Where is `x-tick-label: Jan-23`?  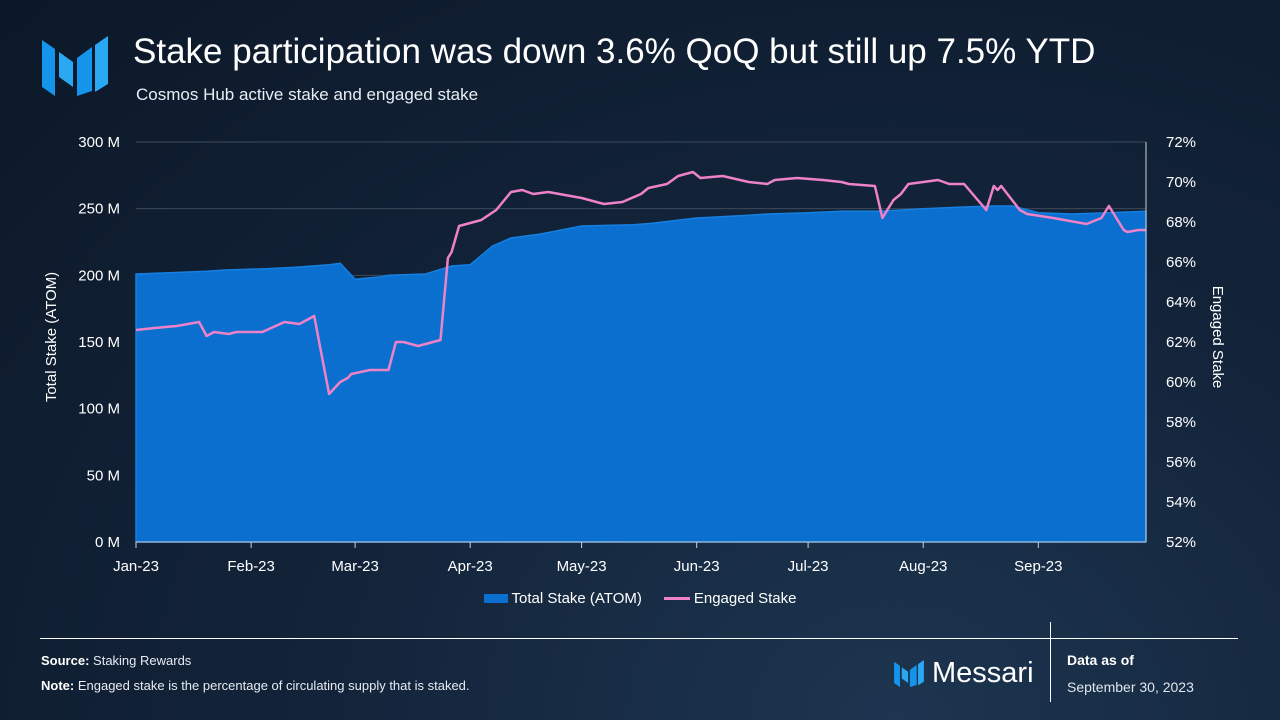 x-tick-label: Jan-23 is located at coordinates (136, 566).